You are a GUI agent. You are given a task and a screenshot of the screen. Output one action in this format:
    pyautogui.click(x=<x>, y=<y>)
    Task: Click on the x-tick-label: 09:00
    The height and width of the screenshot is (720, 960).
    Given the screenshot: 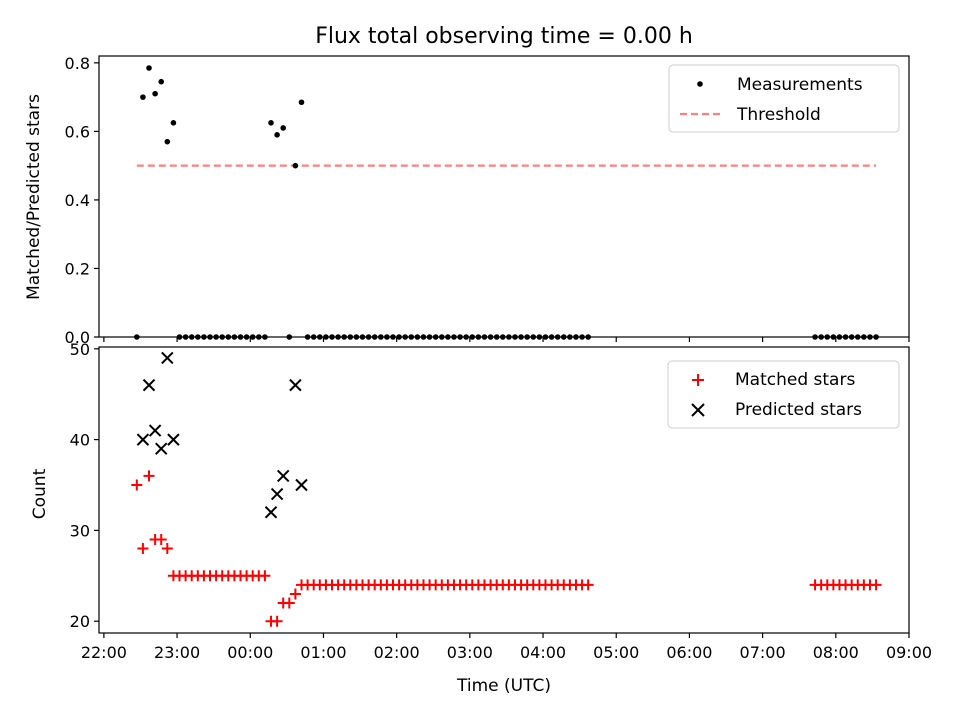 What is the action you would take?
    pyautogui.click(x=909, y=652)
    